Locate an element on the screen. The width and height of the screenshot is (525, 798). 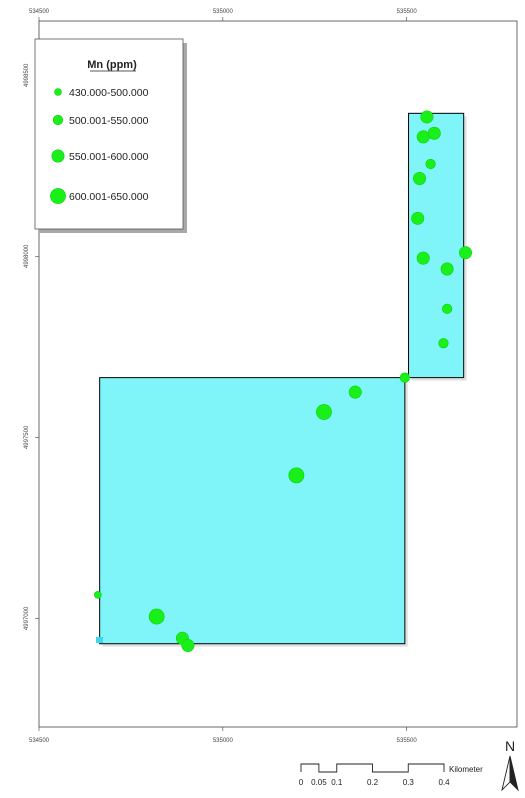
scale-tick-label-2: 0.1 is located at coordinates (337, 782).